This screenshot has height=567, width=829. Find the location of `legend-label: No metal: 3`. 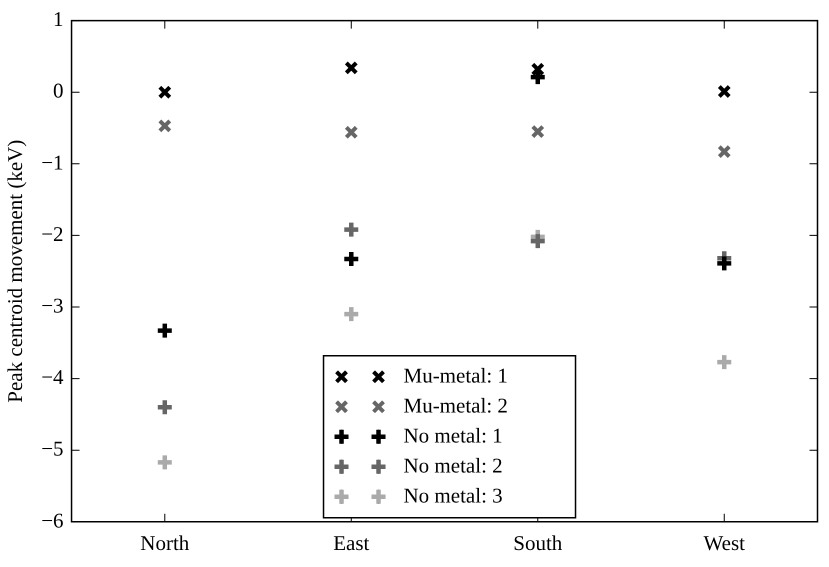

legend-label: No metal: 3 is located at coordinates (453, 495).